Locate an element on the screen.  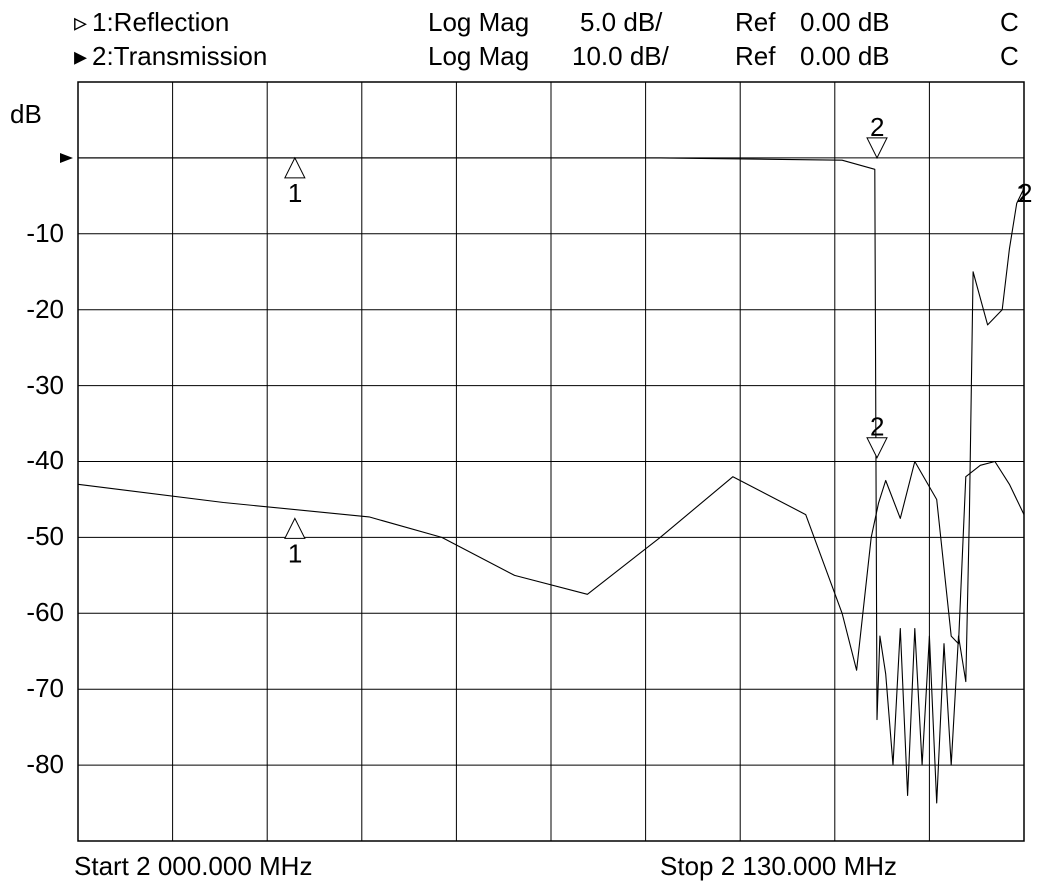
channel-1-symbol: ▹ is located at coordinates (81, 22).